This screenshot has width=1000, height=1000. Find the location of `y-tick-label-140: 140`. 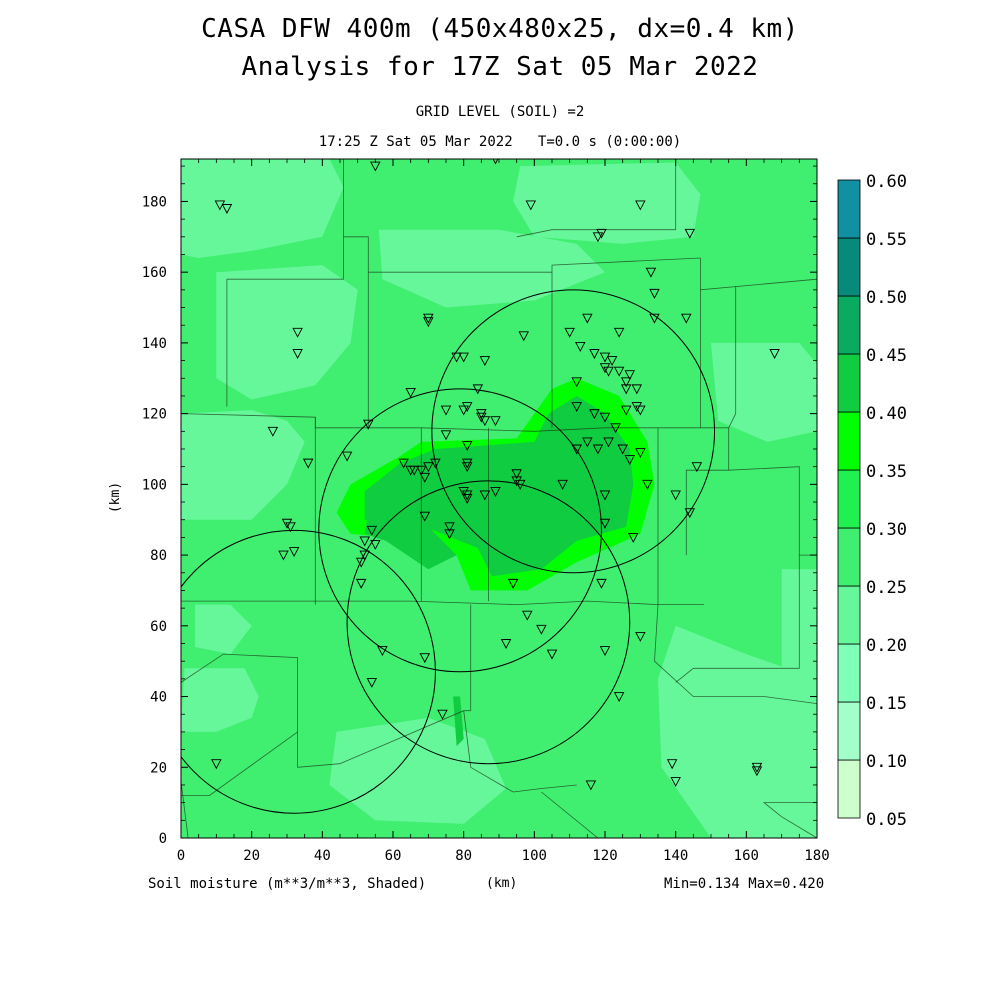

y-tick-label-140: 140 is located at coordinates (154, 344).